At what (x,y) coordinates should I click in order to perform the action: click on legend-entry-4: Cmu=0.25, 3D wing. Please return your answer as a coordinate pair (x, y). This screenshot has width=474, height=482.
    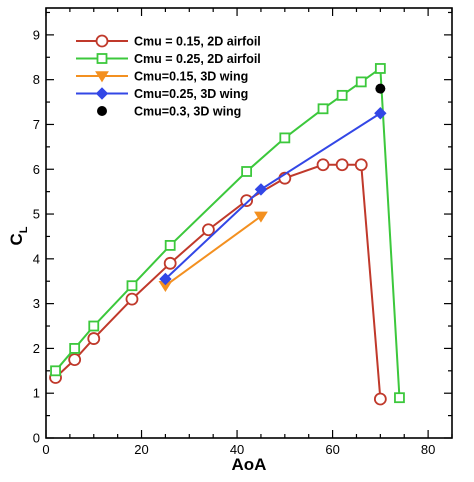
    Looking at the image, I should click on (162, 94).